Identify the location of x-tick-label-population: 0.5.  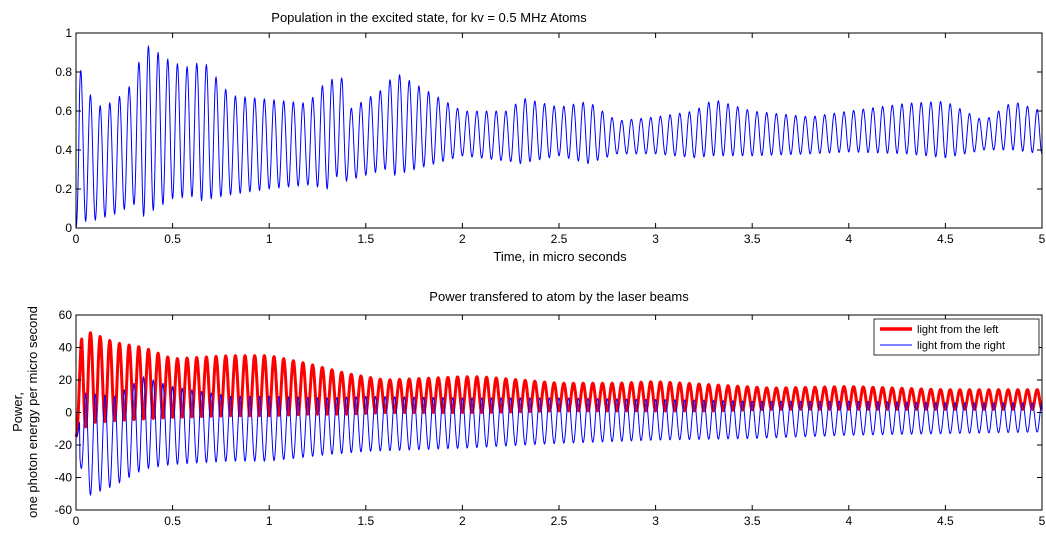
(172, 239).